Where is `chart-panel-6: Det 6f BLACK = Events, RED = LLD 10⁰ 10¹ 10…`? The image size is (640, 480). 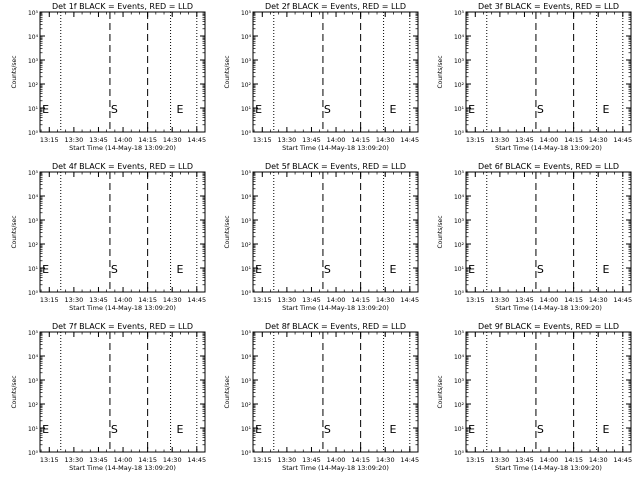
chart-panel-6: Det 6f BLACK = Events, RED = LLD 10⁰ 10¹ 10… is located at coordinates (534, 237).